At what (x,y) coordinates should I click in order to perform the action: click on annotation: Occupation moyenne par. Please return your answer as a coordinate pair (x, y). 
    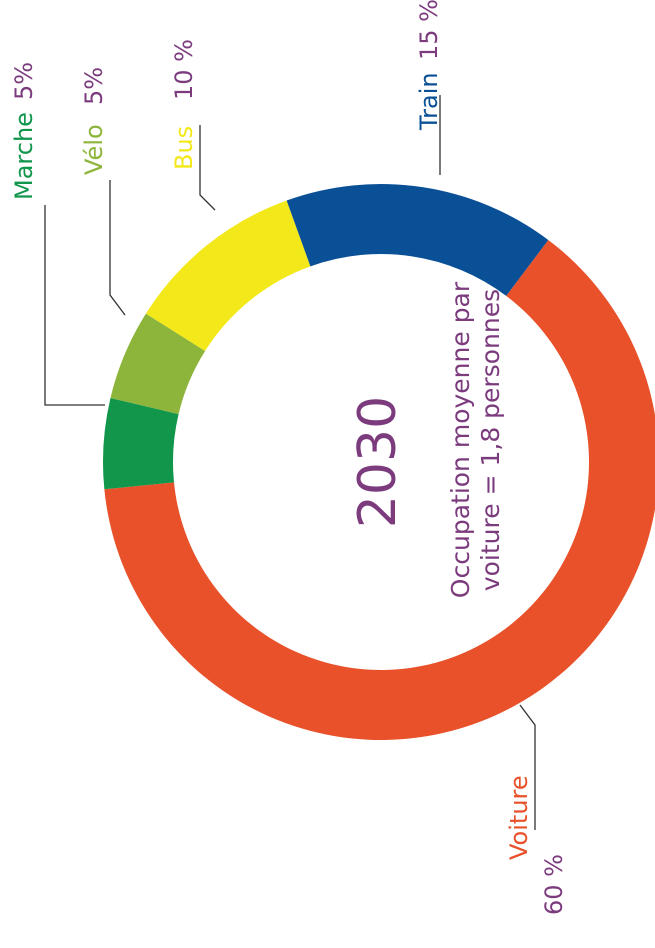
    Looking at the image, I should click on (460, 439).